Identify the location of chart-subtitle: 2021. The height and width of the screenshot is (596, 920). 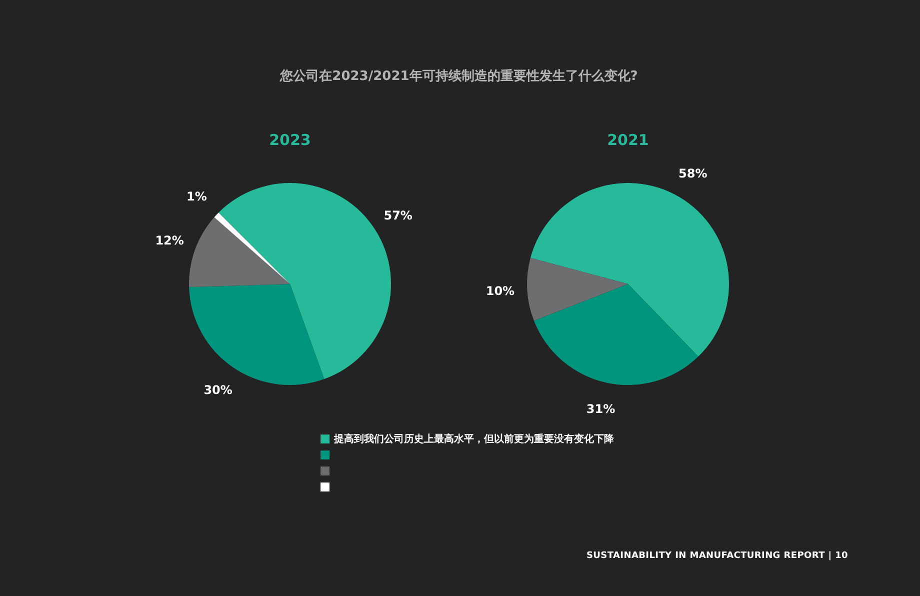
(628, 140).